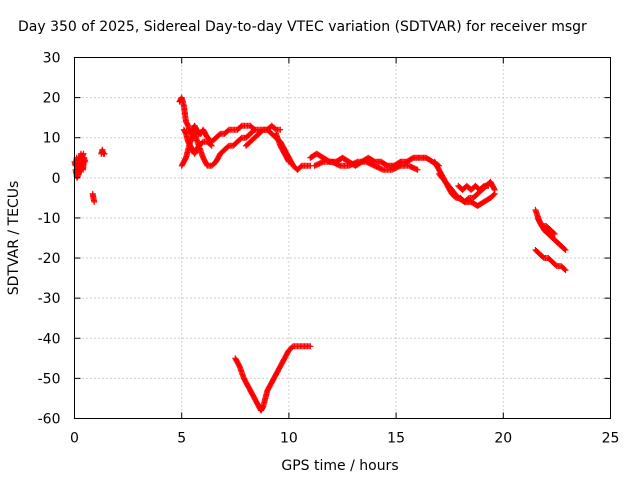 The image size is (640, 480). I want to click on y-tick-label: 0, so click(56, 179).